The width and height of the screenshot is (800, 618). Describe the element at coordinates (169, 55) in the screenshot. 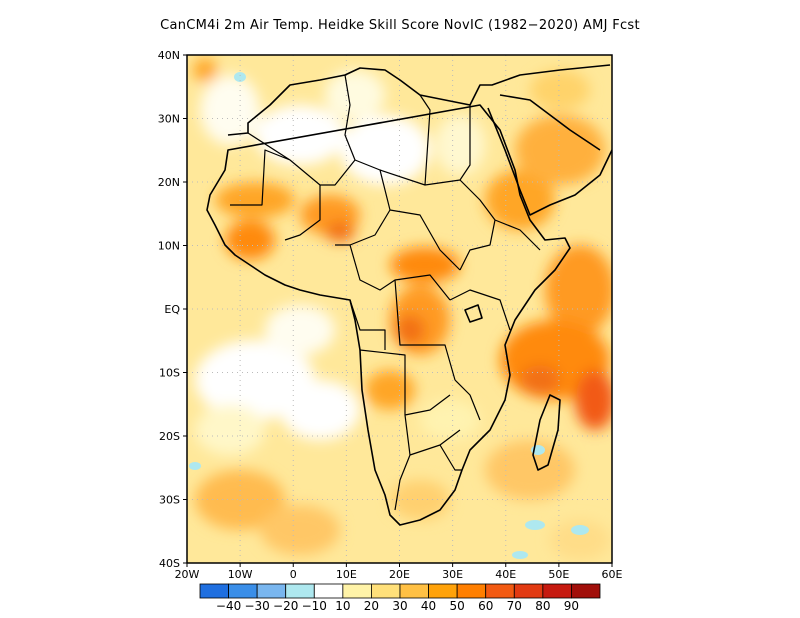

I see `lat-tick-label: 40N` at that location.